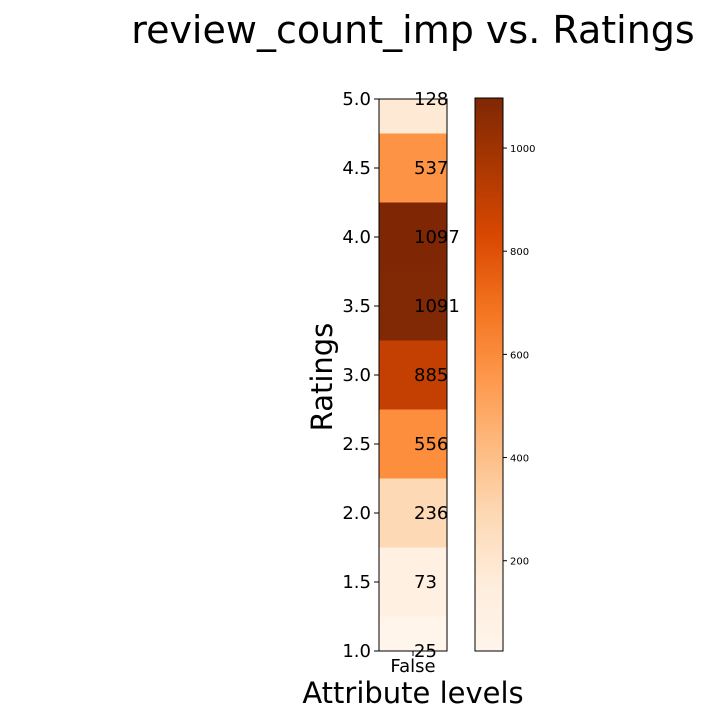  What do you see at coordinates (431, 513) in the screenshot?
I see `heatmap-cell-label-6: 236` at bounding box center [431, 513].